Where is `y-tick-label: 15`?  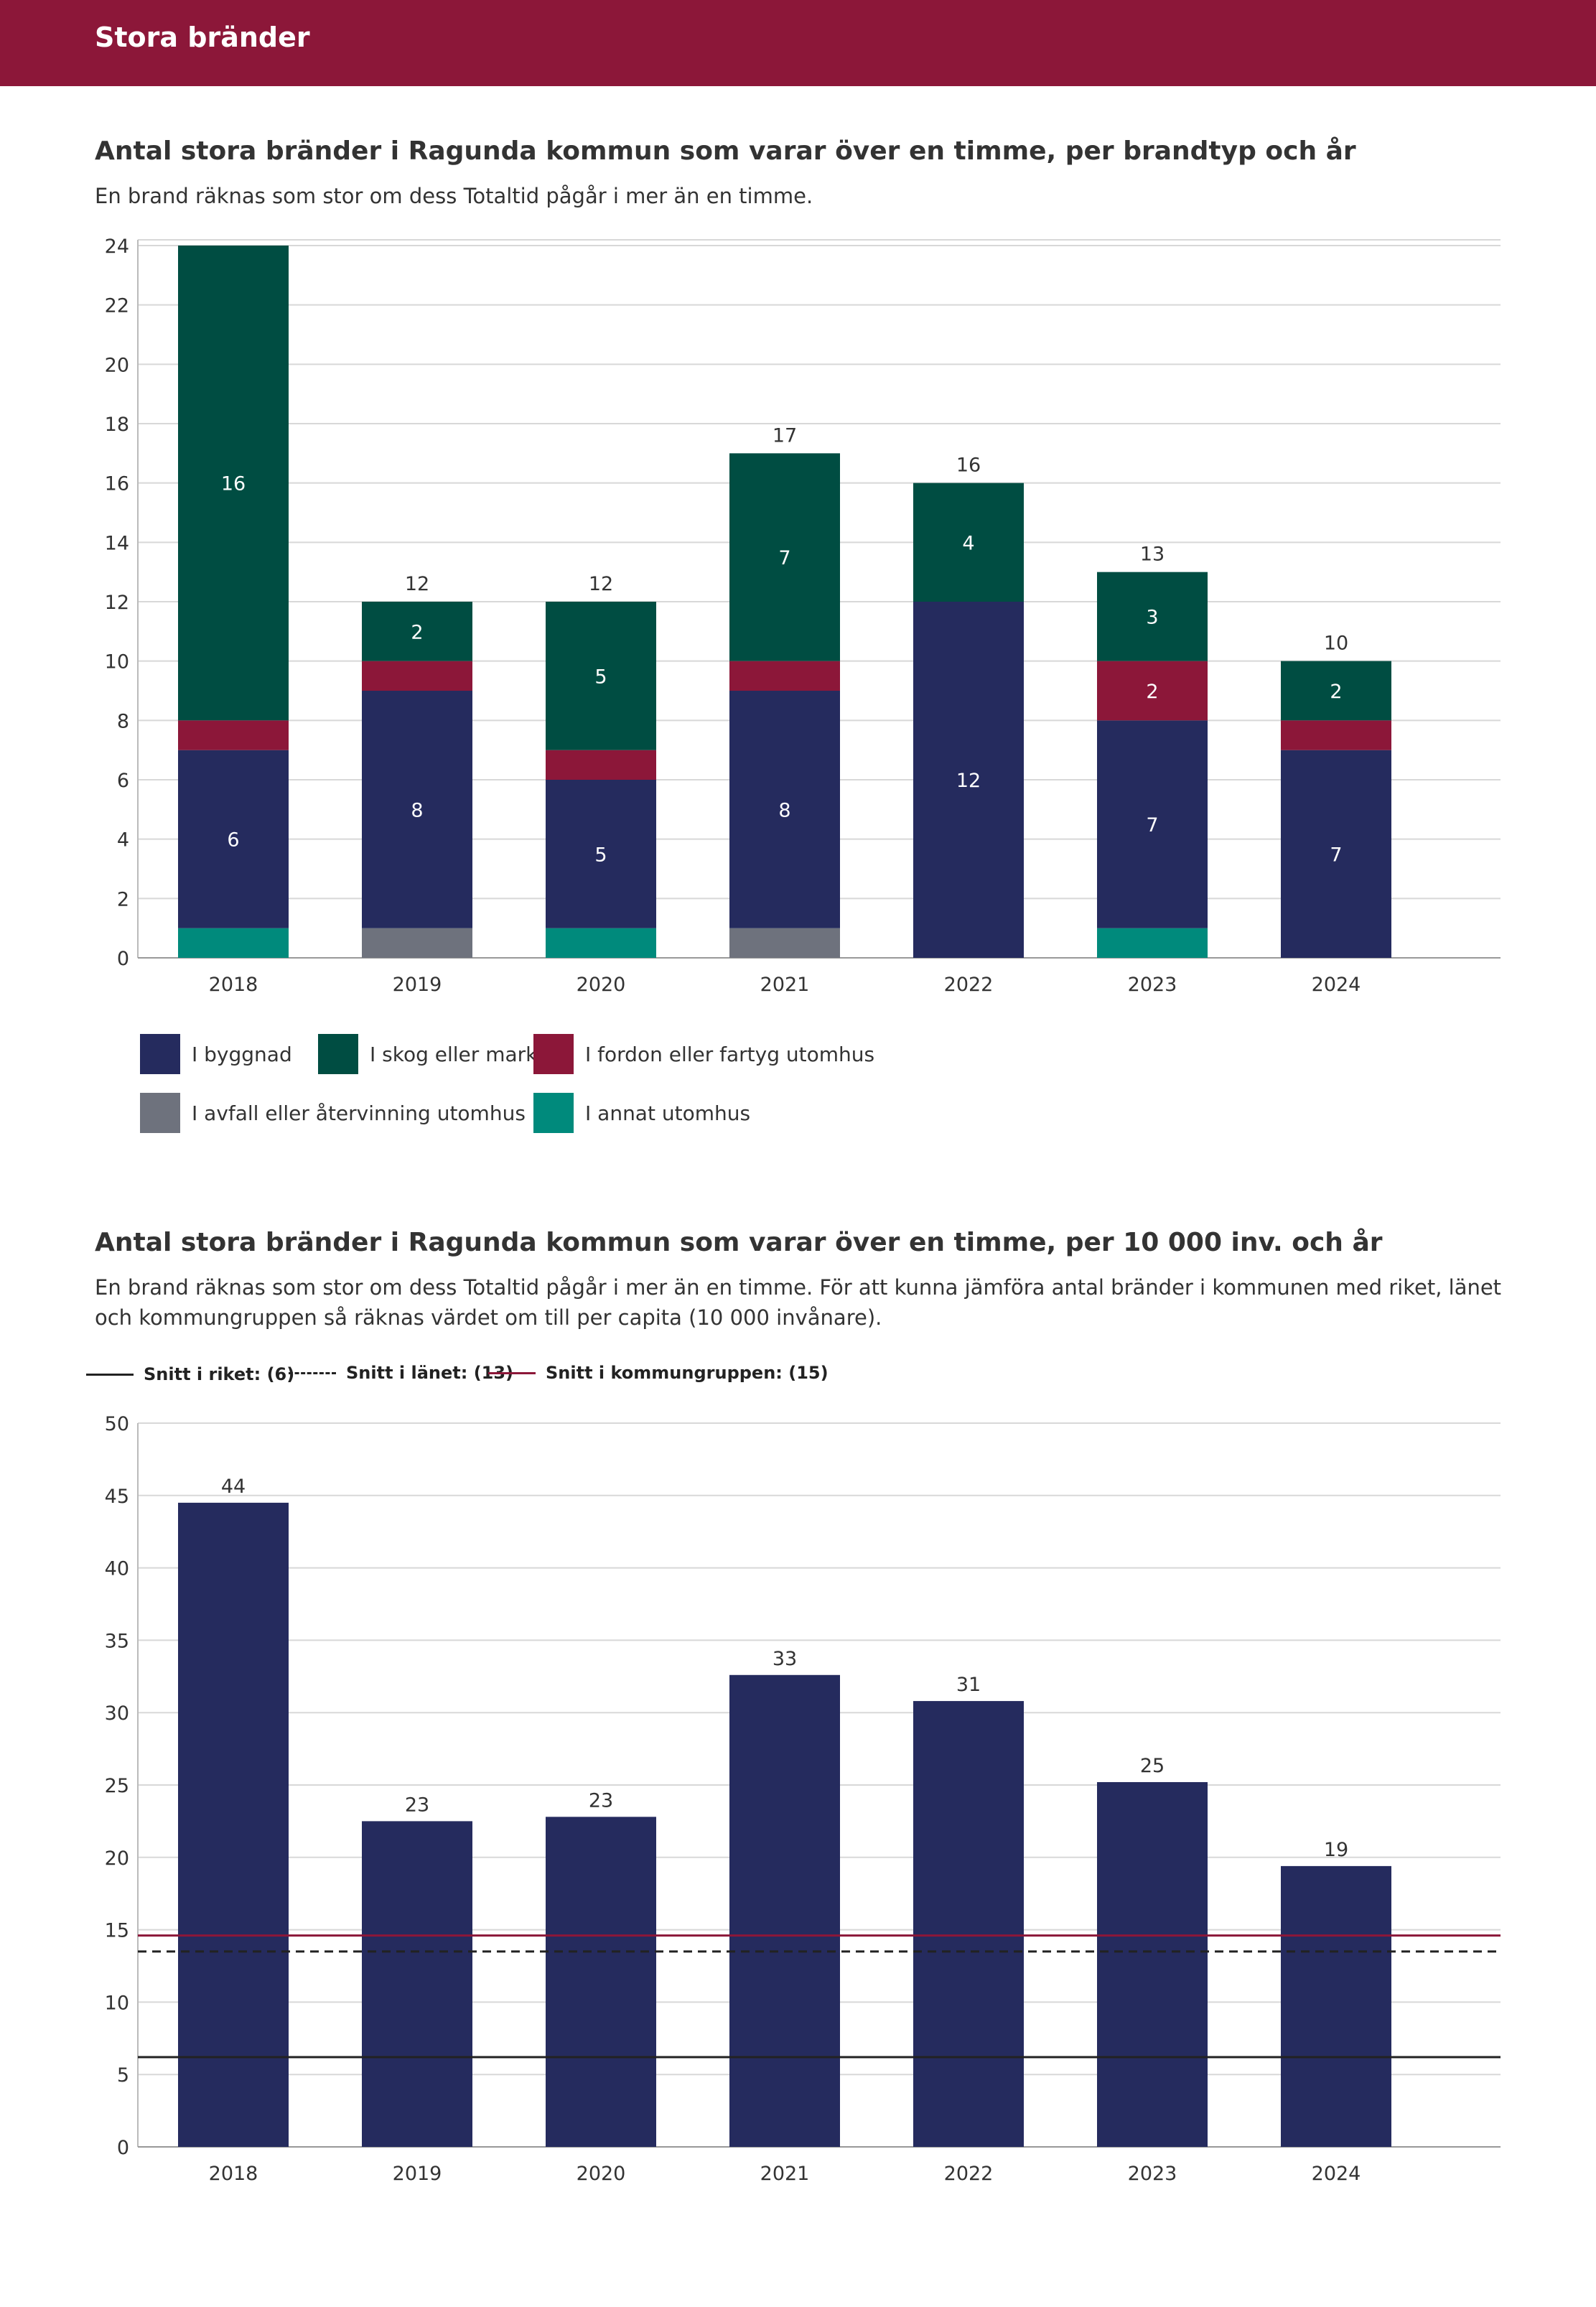 y-tick-label: 15 is located at coordinates (117, 1931).